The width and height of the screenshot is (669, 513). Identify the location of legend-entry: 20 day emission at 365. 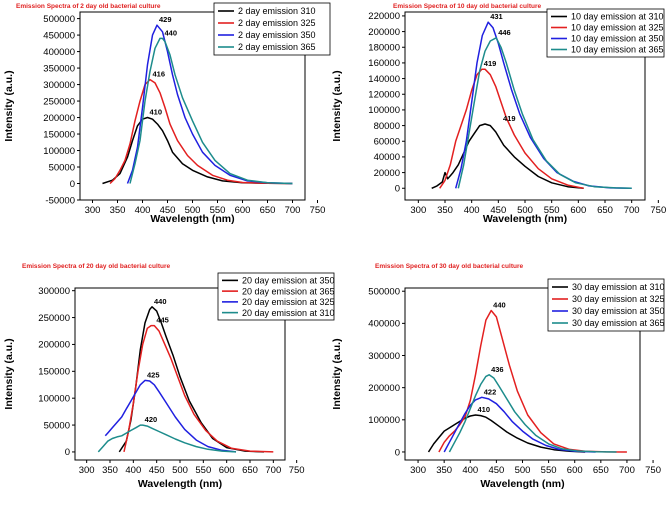
(288, 291).